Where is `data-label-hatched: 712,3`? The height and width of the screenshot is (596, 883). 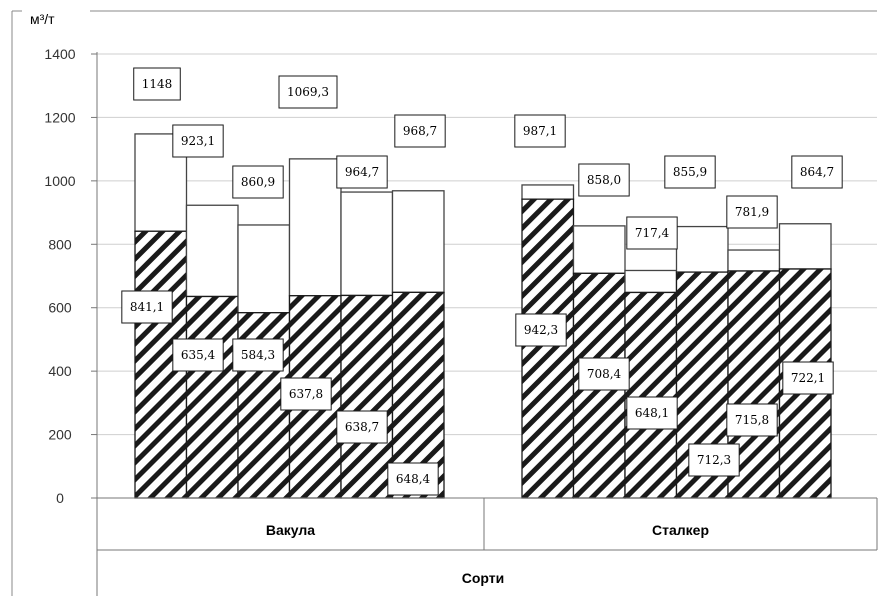
data-label-hatched: 712,3 is located at coordinates (714, 460).